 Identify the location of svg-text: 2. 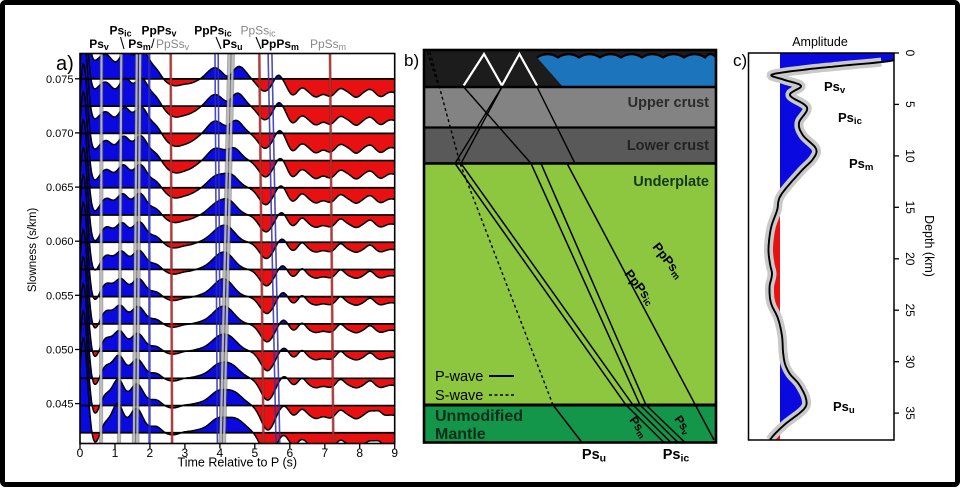
(150, 453).